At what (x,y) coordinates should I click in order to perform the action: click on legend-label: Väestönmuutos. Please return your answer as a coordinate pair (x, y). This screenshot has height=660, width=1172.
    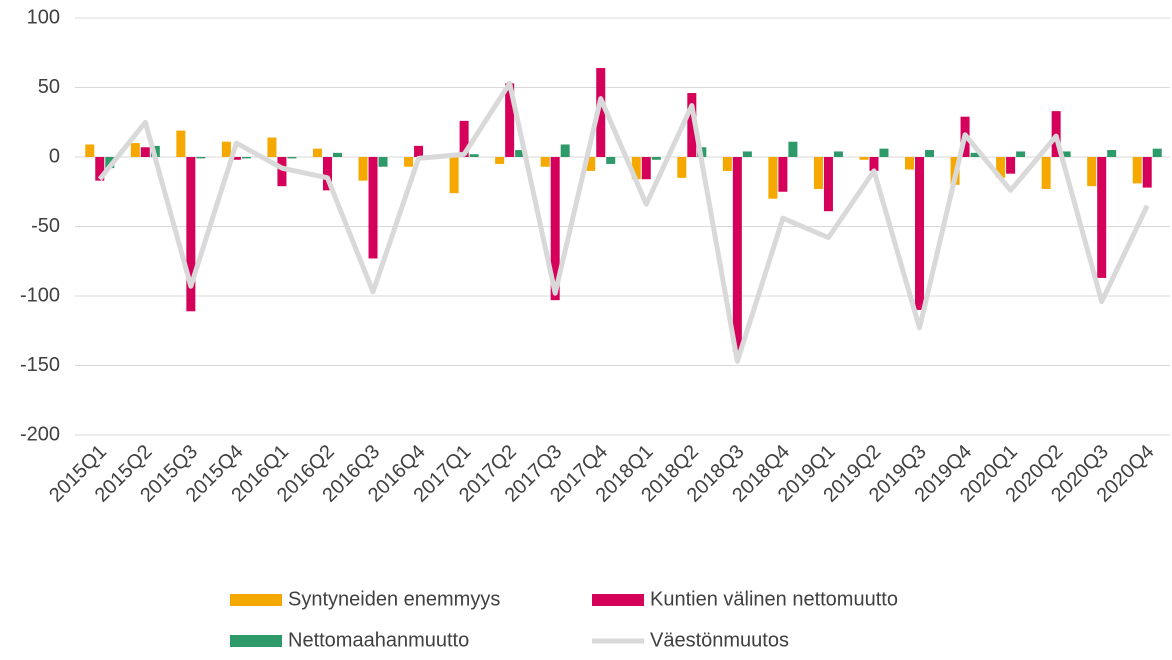
    Looking at the image, I should click on (719, 640).